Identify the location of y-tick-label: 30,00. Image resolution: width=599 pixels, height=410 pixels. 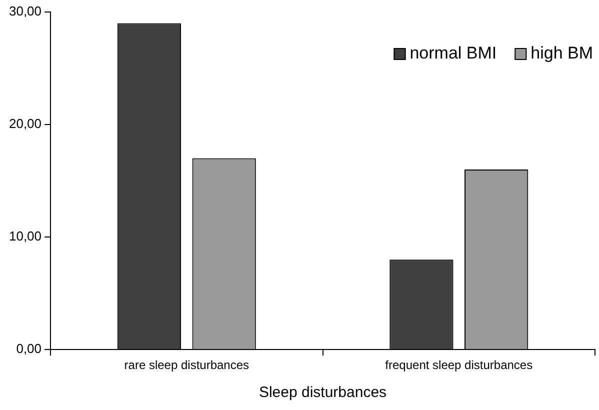
(25, 11).